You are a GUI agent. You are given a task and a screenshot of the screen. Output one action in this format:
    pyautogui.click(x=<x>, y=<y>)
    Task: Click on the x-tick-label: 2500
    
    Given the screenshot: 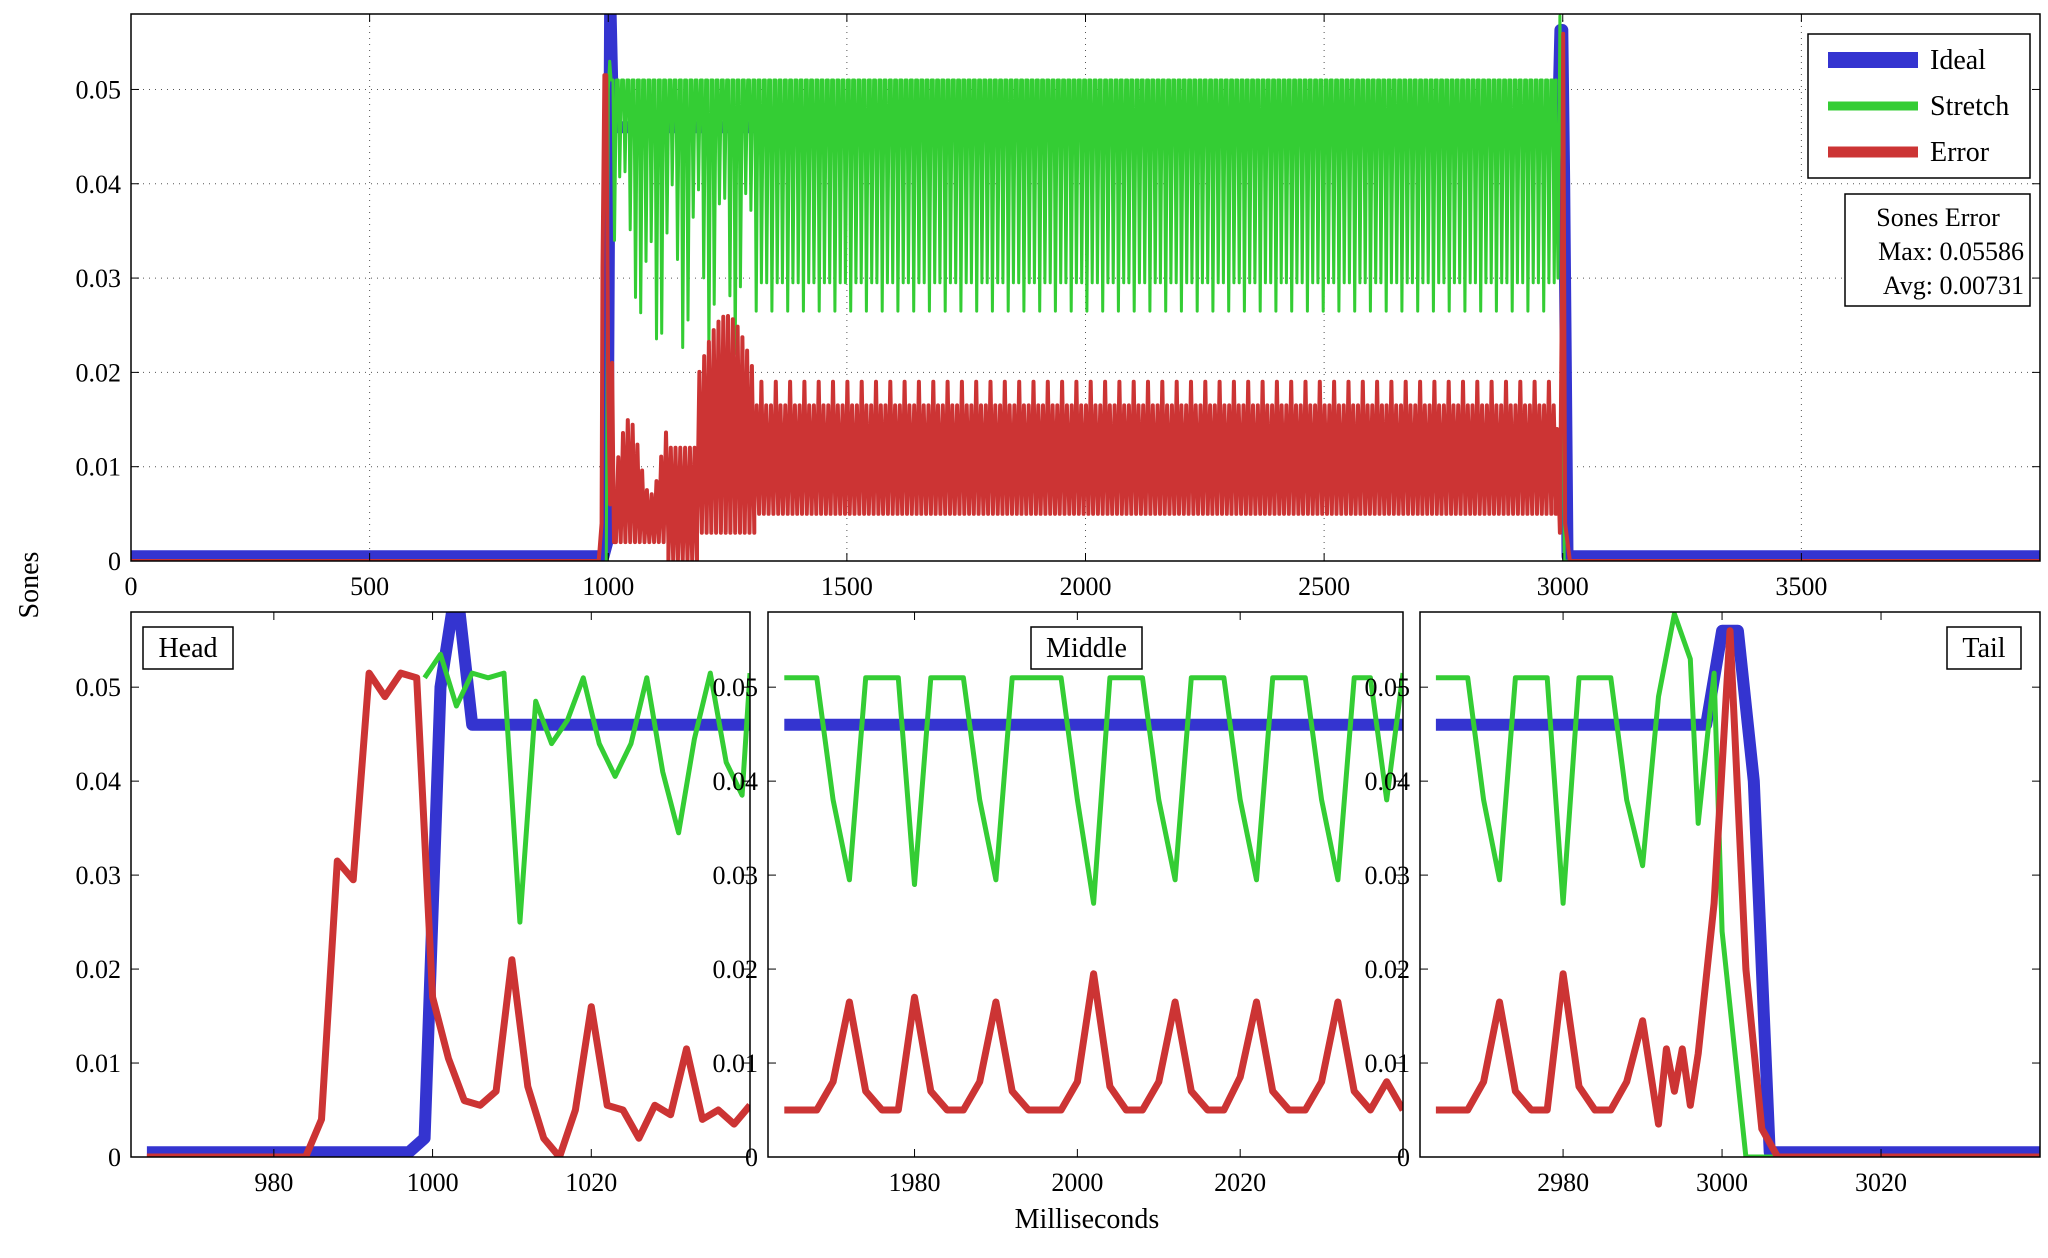 What is the action you would take?
    pyautogui.click(x=1324, y=586)
    